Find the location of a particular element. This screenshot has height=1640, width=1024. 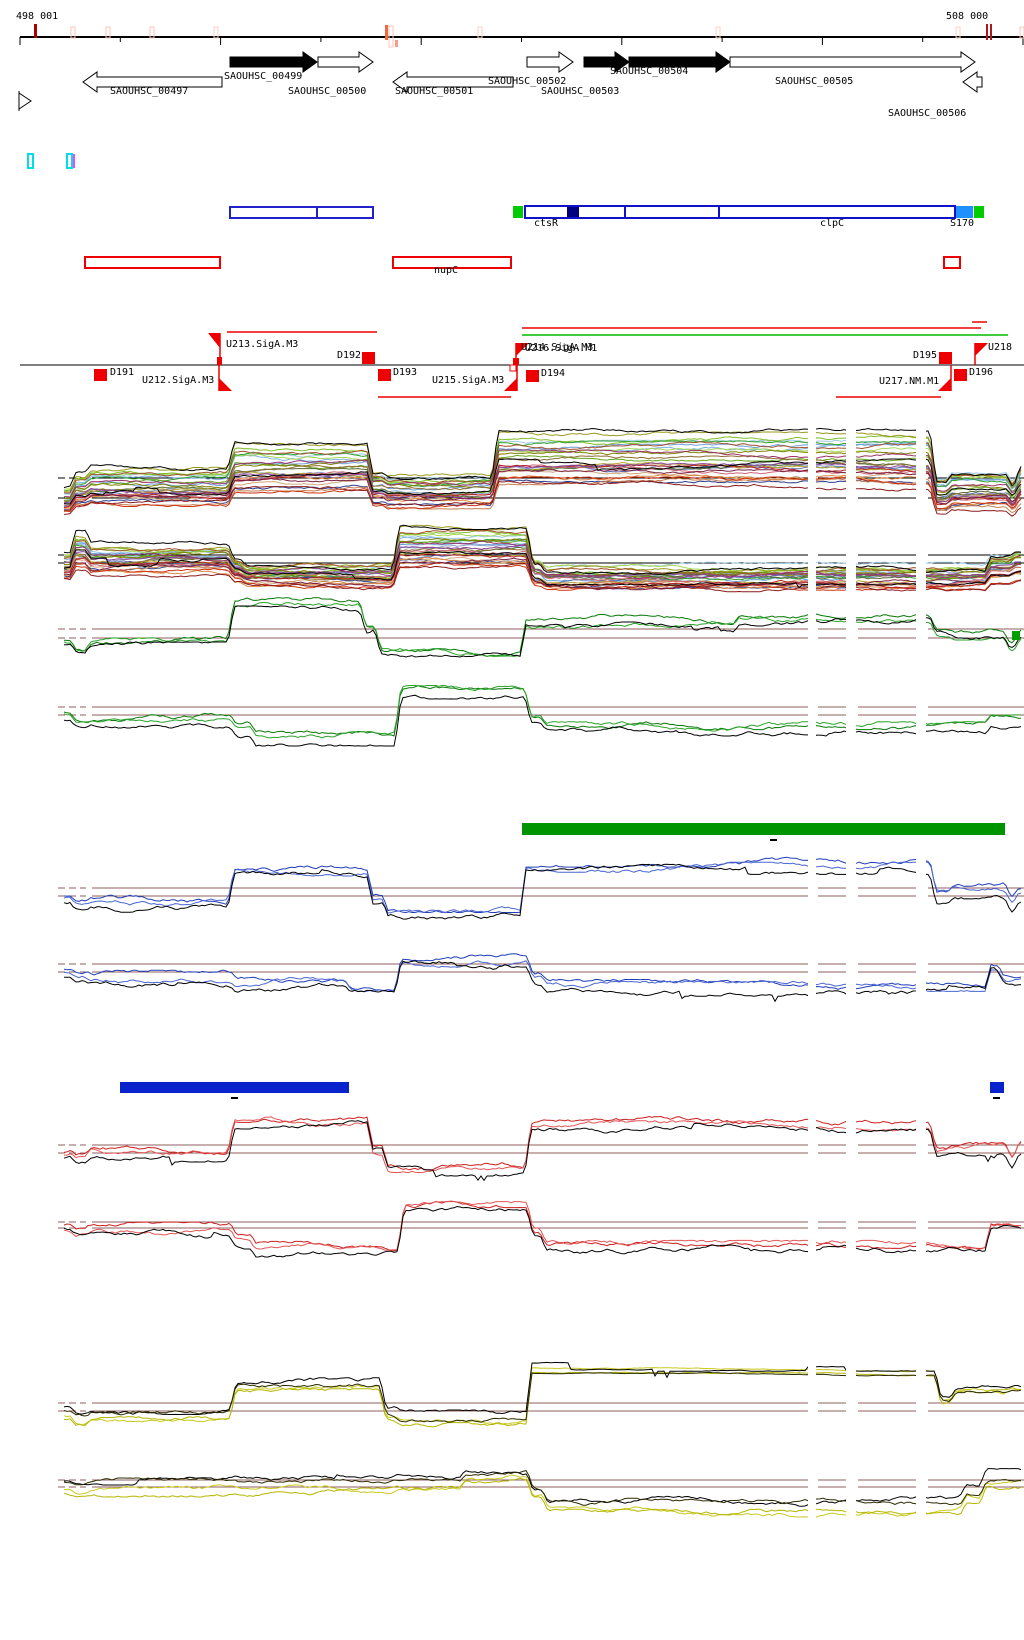

tss-label-d196: D196 is located at coordinates (981, 372).